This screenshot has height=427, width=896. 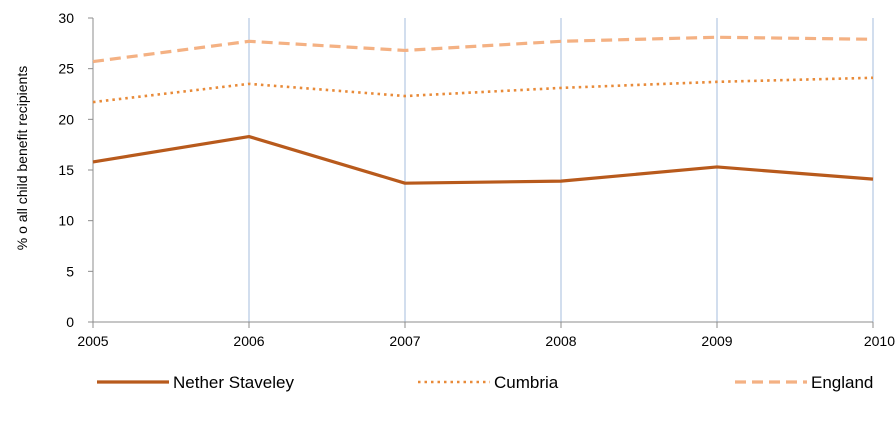 I want to click on y-tick-label: 25, so click(x=66, y=69).